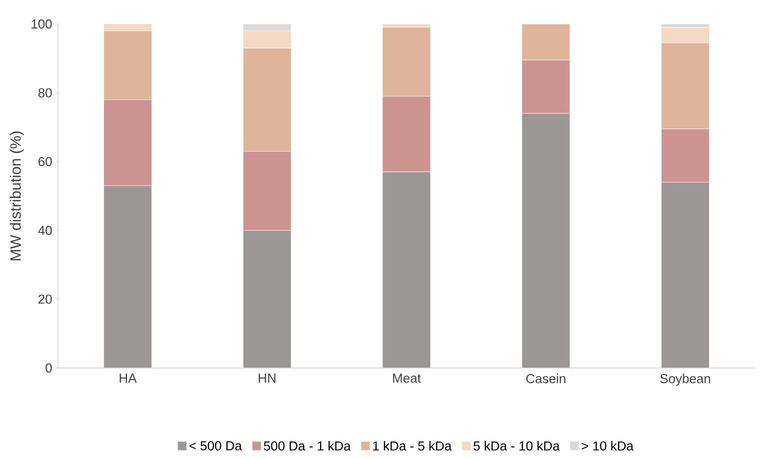  What do you see at coordinates (407, 378) in the screenshot?
I see `x-tick-label: Meat` at bounding box center [407, 378].